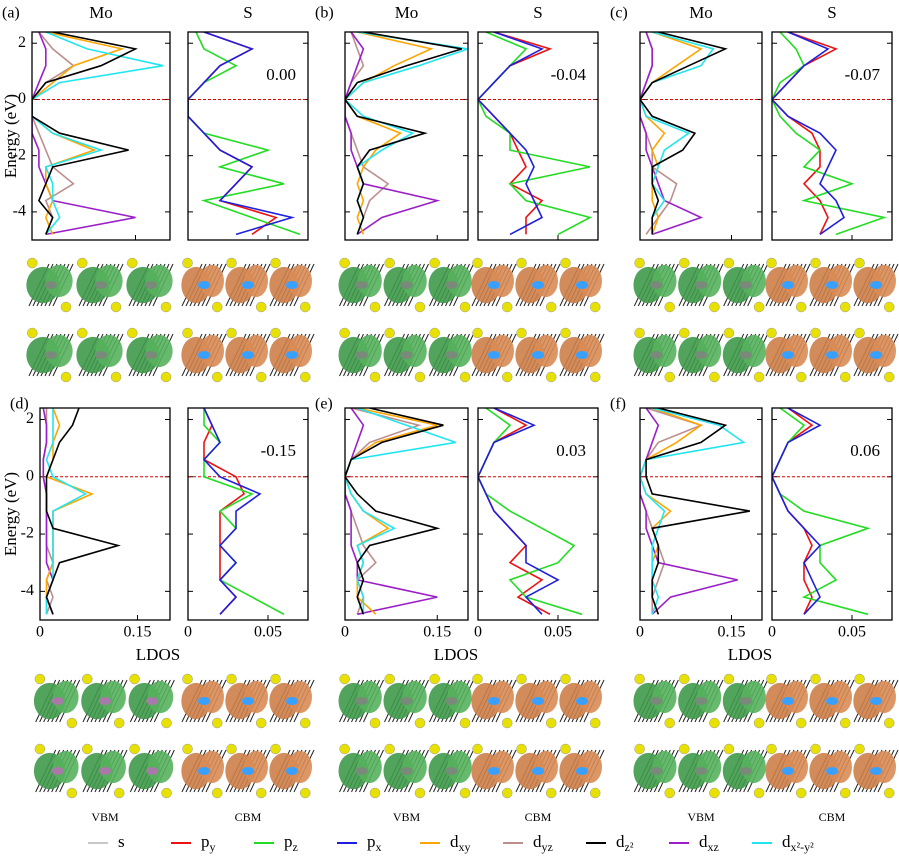  I want to click on subplot-title: S, so click(247, 12).